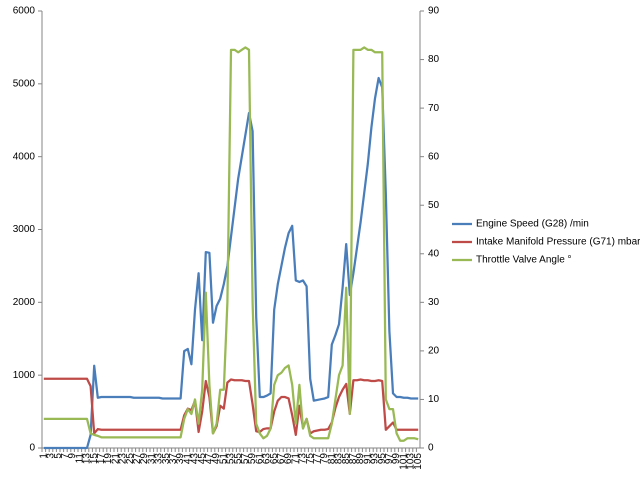  What do you see at coordinates (173, 459) in the screenshot?
I see `x-tick-label: 37` at bounding box center [173, 459].